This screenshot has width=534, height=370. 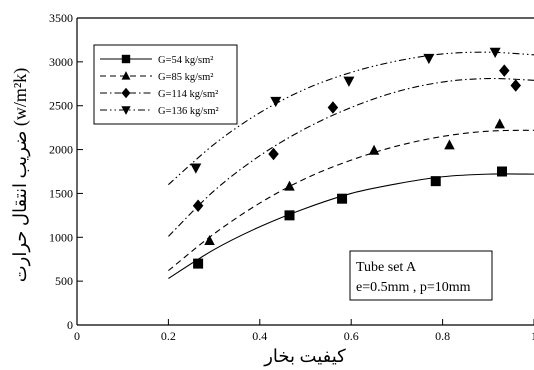 What do you see at coordinates (304, 356) in the screenshot?
I see `x-axis-label: کیفیت بخار` at bounding box center [304, 356].